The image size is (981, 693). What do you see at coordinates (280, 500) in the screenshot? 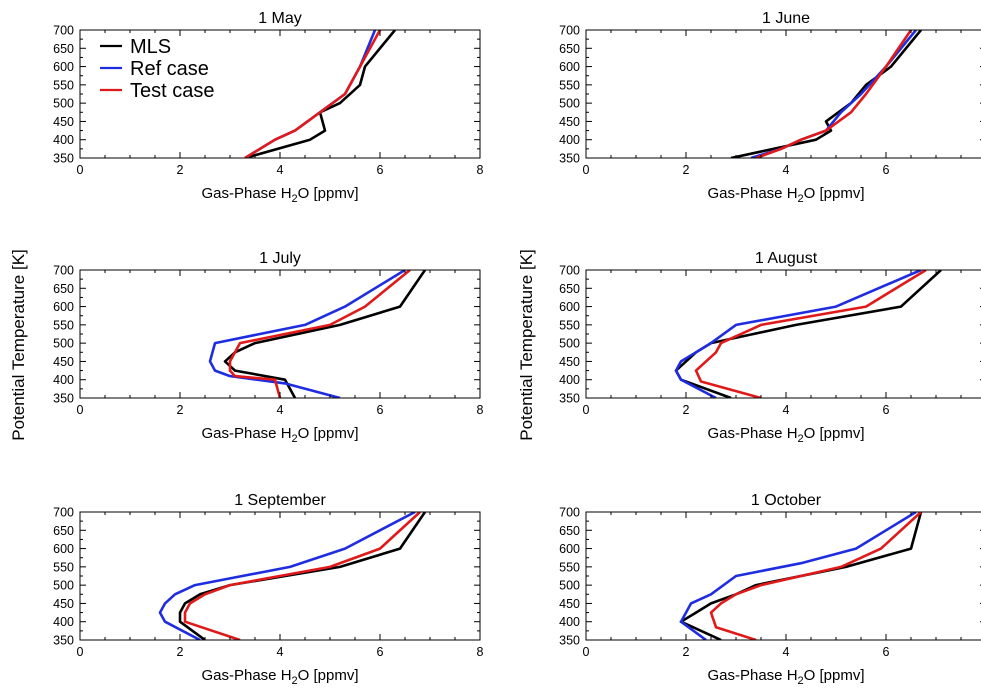
I see `panel-title: 1 September` at bounding box center [280, 500].